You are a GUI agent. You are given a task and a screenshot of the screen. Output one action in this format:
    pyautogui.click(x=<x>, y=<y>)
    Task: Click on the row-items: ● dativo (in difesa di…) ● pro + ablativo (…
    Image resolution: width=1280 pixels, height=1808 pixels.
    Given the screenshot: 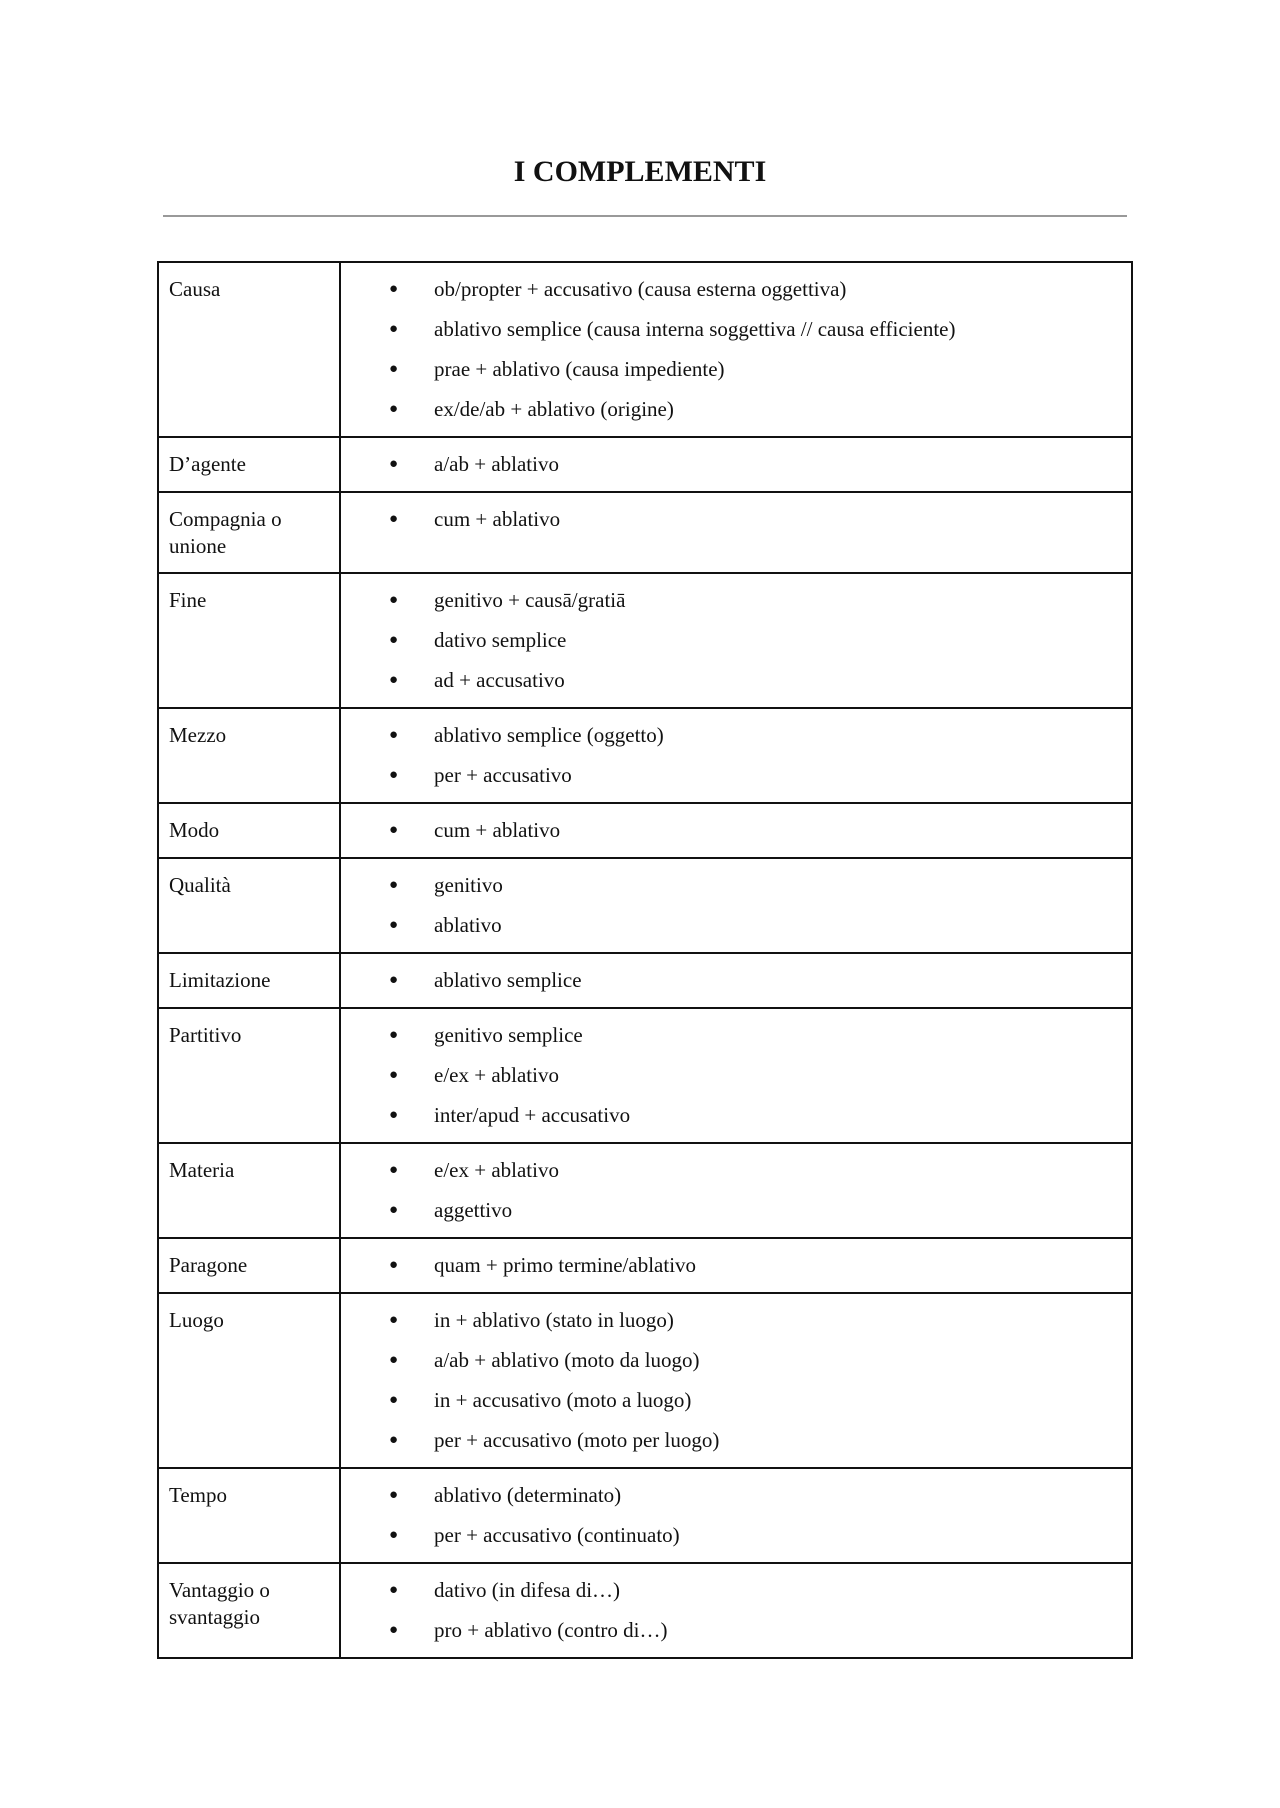 What is the action you would take?
    pyautogui.click(x=736, y=1610)
    